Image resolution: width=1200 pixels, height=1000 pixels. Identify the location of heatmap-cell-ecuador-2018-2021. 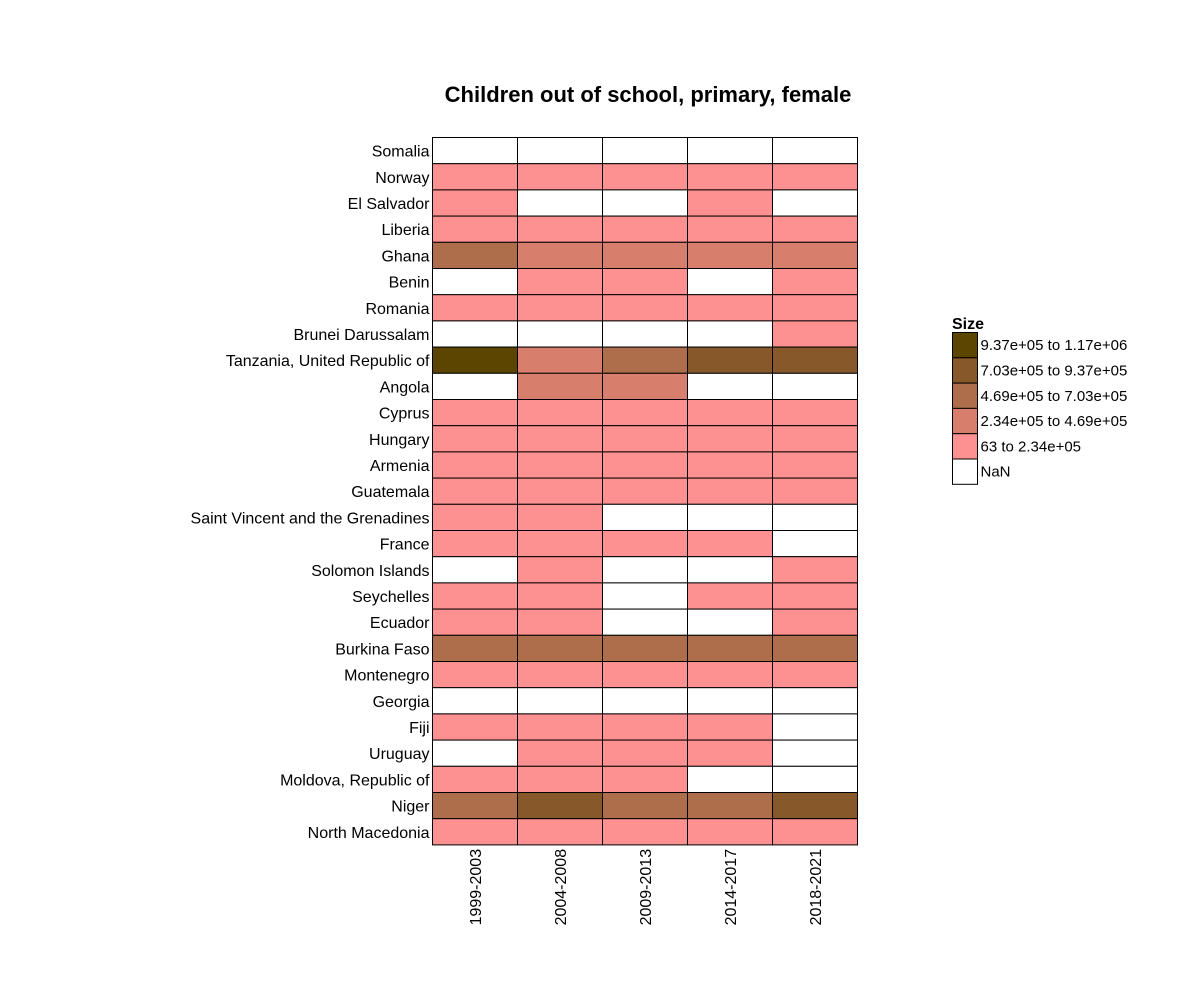
(815, 622).